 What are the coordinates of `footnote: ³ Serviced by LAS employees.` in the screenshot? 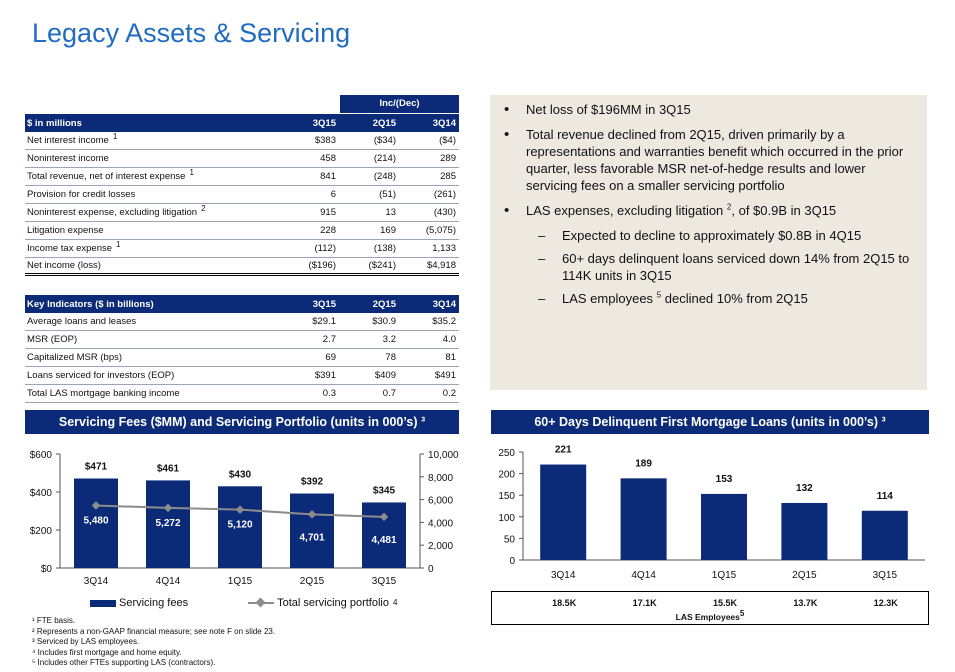 It's located at (86, 641).